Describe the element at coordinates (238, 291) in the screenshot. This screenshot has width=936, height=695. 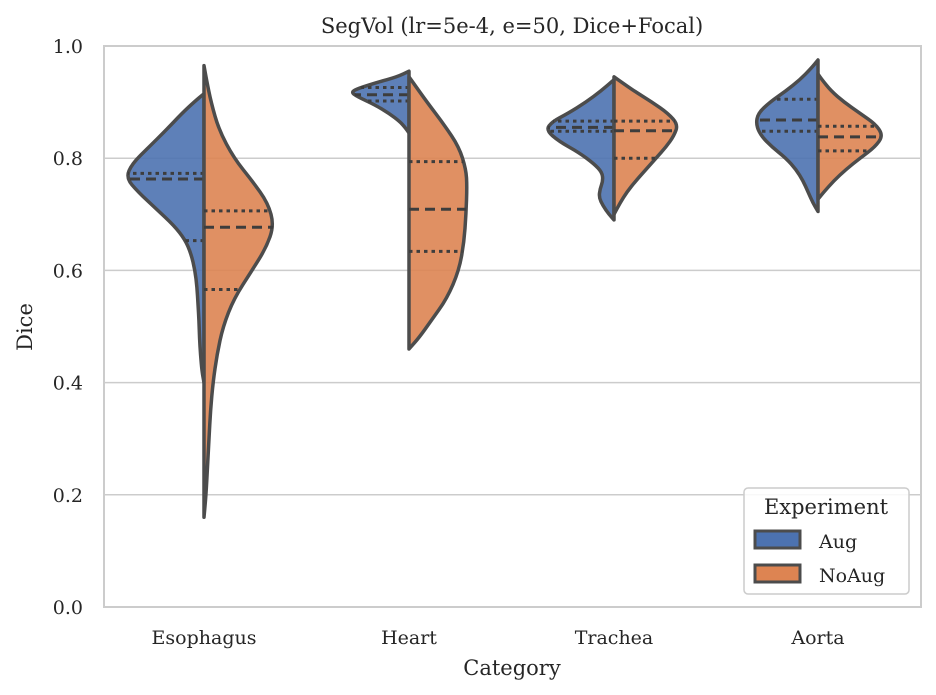
I see `violin-noaug-esophagus` at that location.